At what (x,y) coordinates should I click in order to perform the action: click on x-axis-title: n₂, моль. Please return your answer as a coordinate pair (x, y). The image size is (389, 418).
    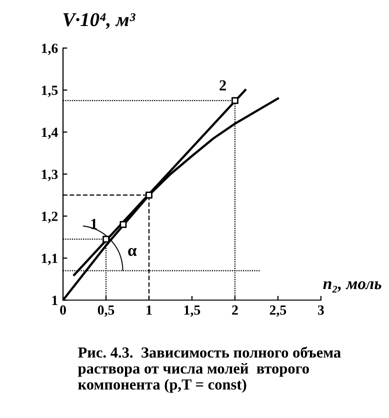
    Looking at the image, I should click on (352, 286).